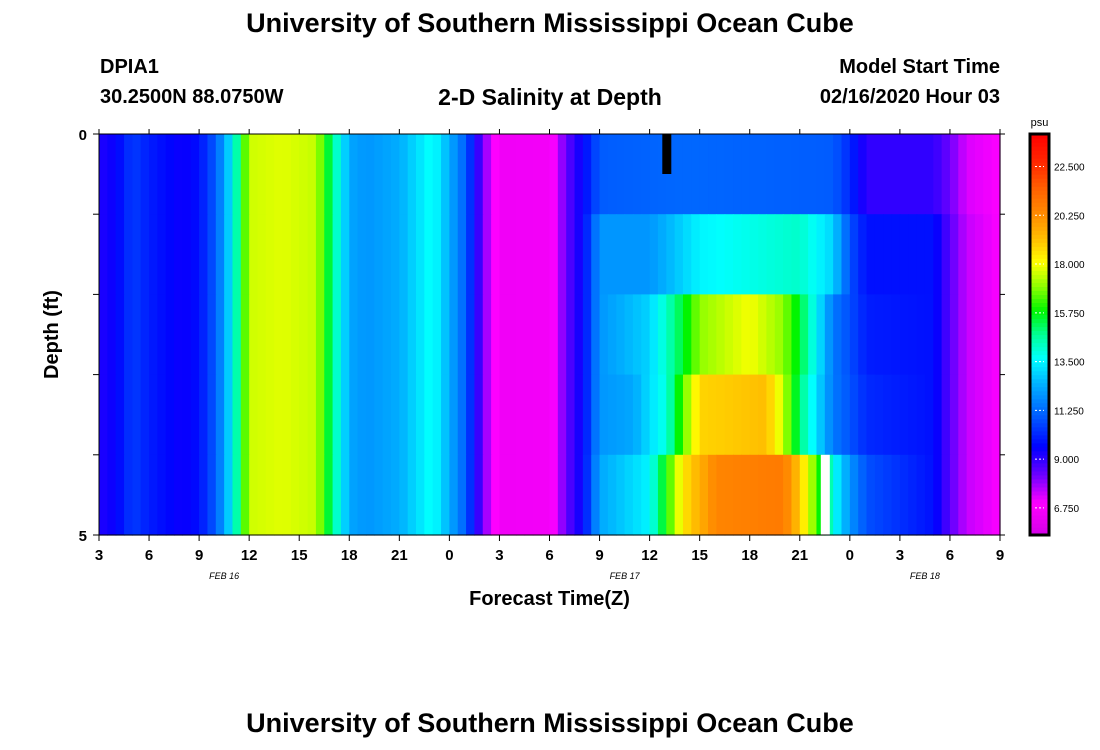 The height and width of the screenshot is (750, 1100). Describe the element at coordinates (1069, 314) in the screenshot. I see `colorbar-tick-label: 15.750` at that location.